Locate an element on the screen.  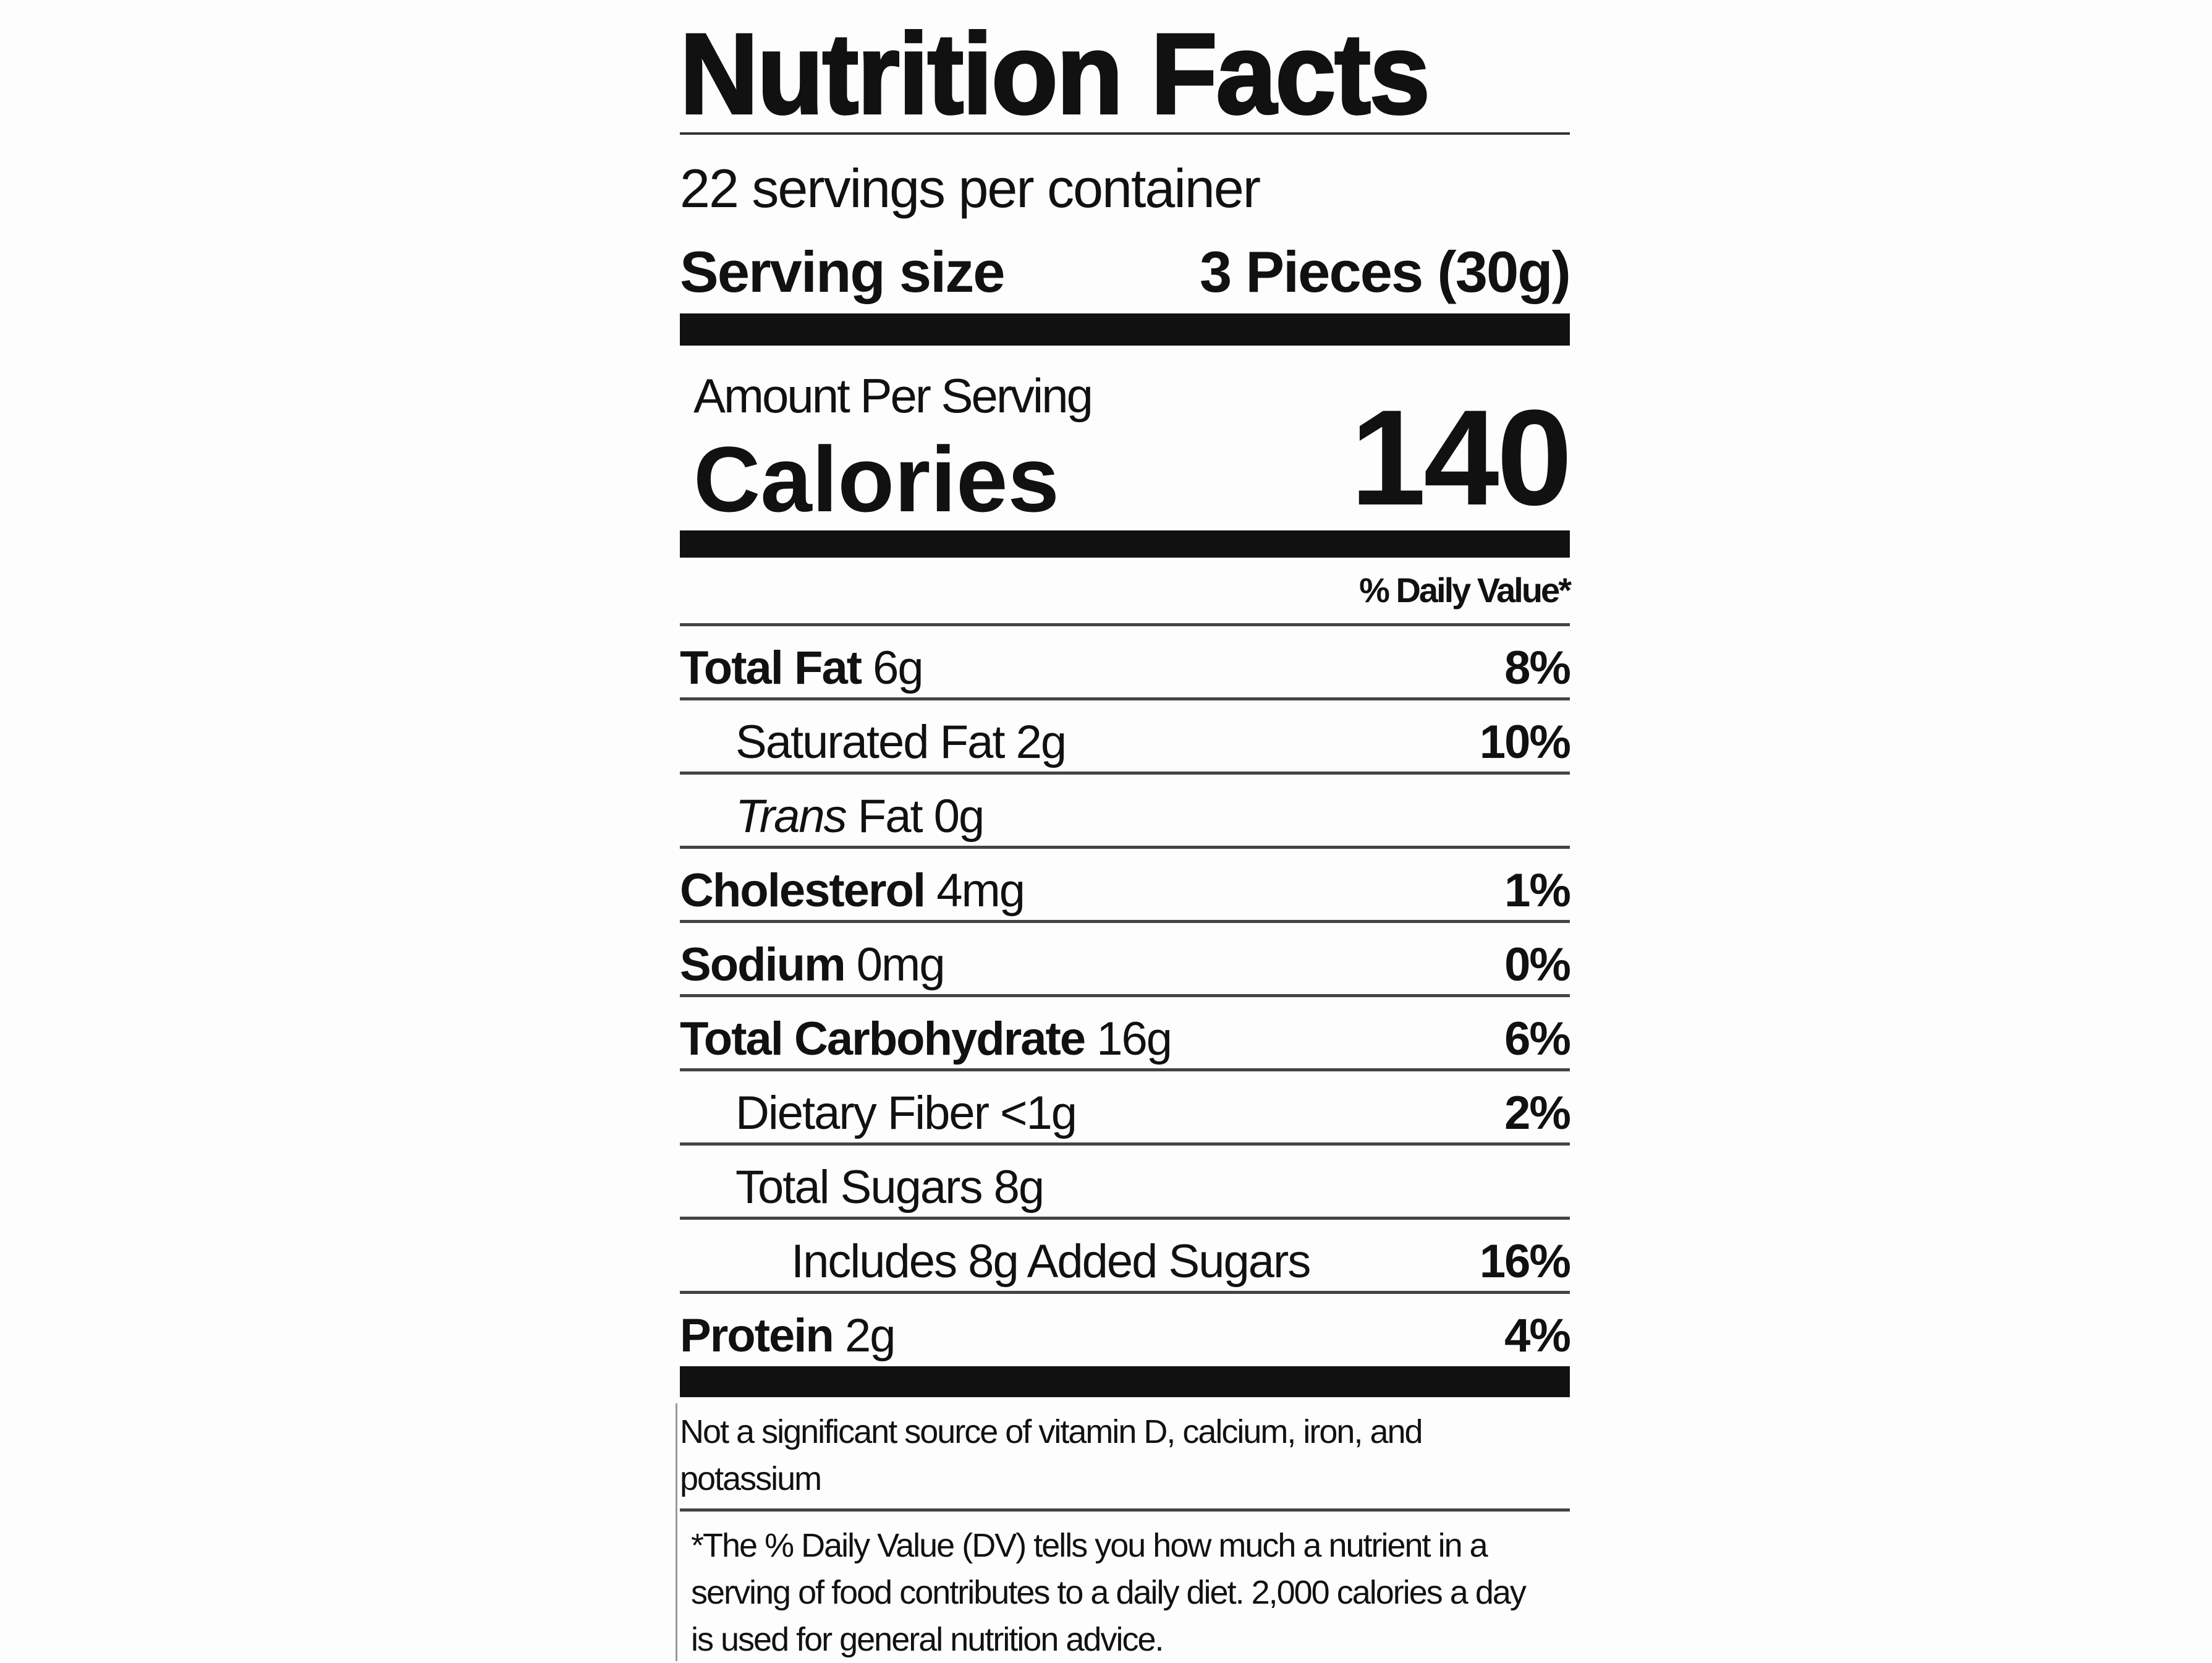
nutrient-row-dietary-fiber: Dietary Fiber <1g 2% is located at coordinates (1126, 1105).